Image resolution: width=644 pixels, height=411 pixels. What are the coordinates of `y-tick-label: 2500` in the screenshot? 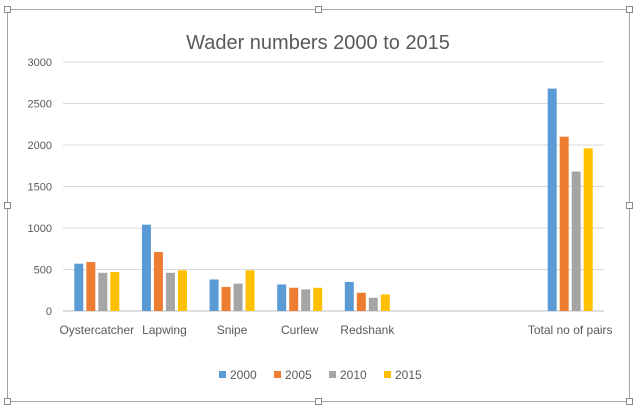 It's located at (40, 105).